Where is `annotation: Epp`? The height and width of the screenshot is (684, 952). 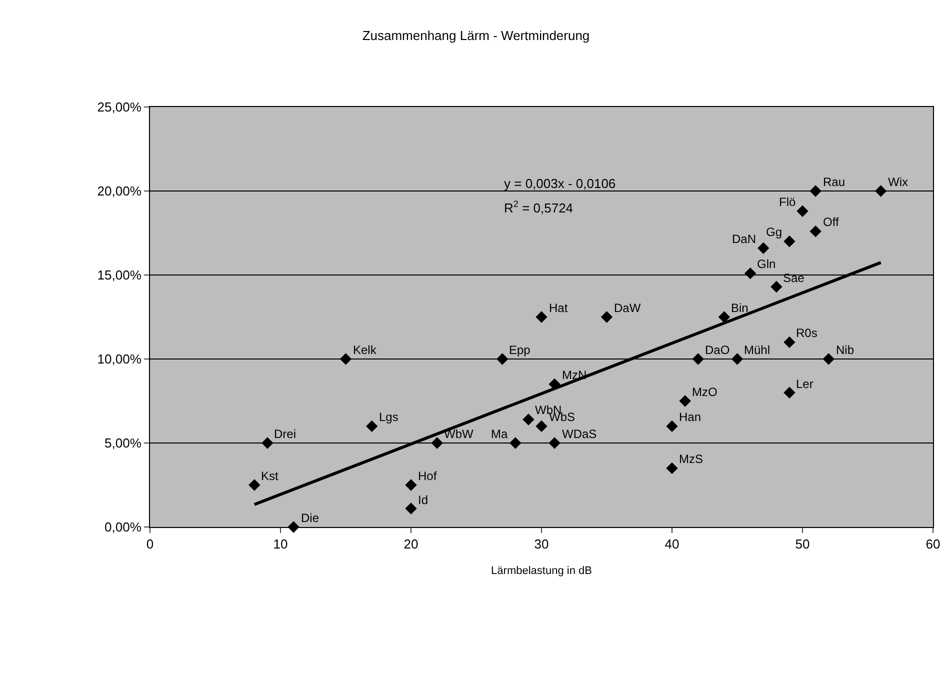 annotation: Epp is located at coordinates (520, 350).